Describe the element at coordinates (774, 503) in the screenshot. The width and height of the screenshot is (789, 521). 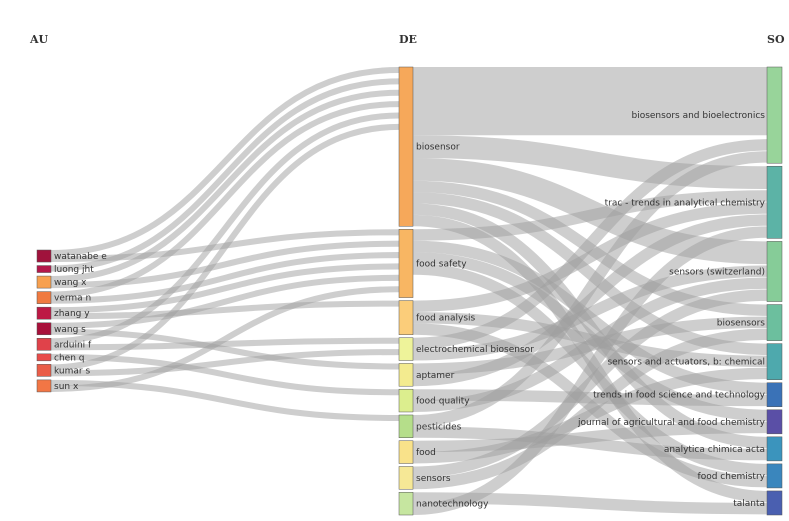
I see `node-bar-so-talanta` at that location.